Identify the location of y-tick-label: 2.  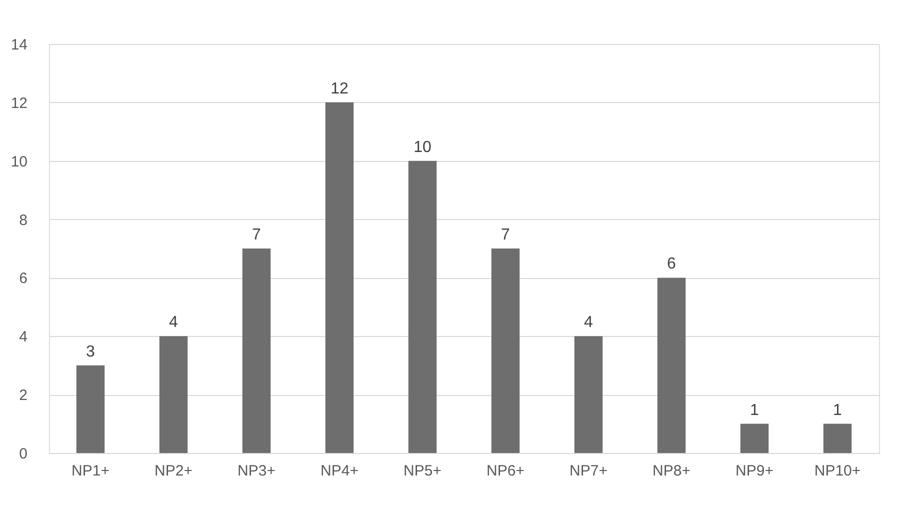
(23, 395).